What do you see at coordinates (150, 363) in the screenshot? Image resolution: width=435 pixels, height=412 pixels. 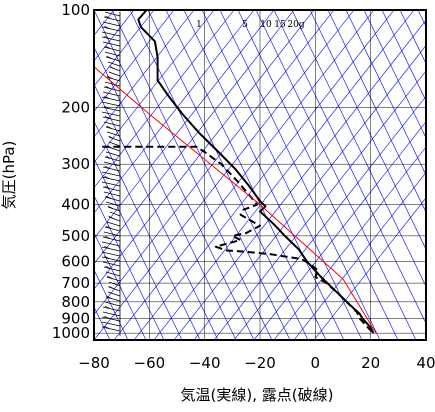 I see `x-tick-label: −60` at bounding box center [150, 363].